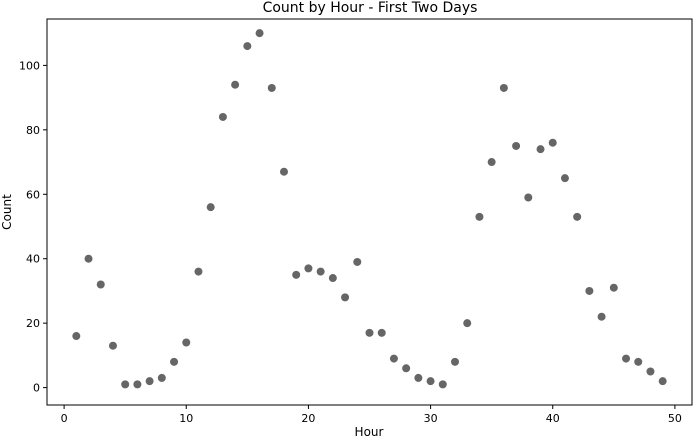 The image size is (694, 438). Describe the element at coordinates (29, 65) in the screenshot. I see `y-tick-label: 100` at that location.